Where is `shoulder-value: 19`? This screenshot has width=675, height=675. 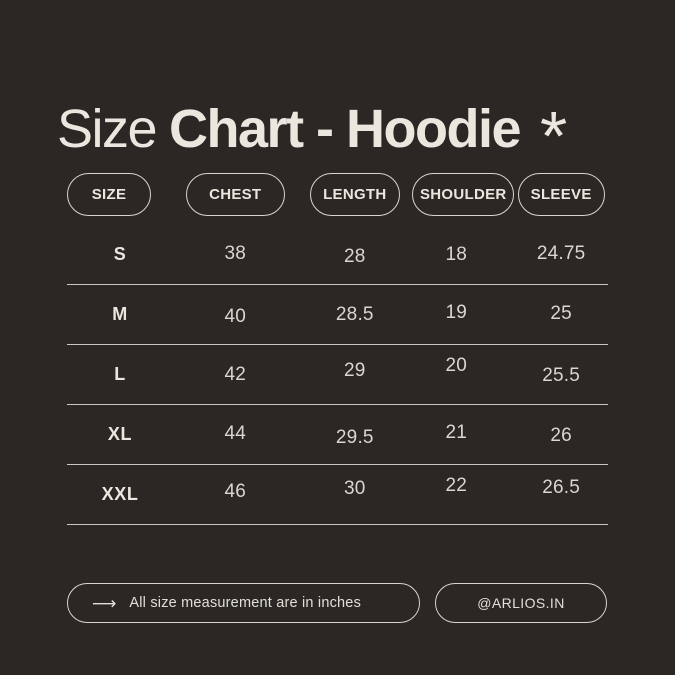 shoulder-value: 19 is located at coordinates (456, 312).